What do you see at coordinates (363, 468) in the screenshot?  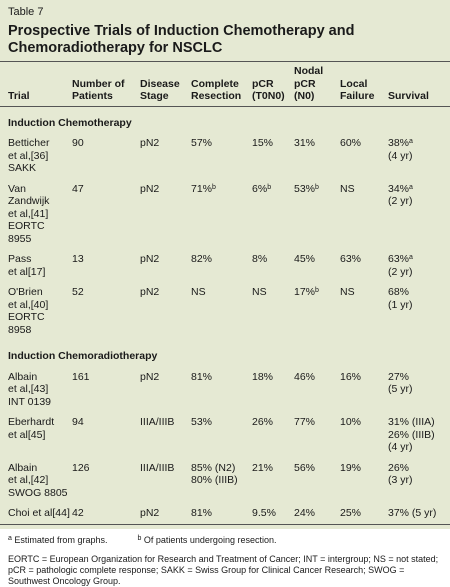 I see `cell-line: 19%` at bounding box center [363, 468].